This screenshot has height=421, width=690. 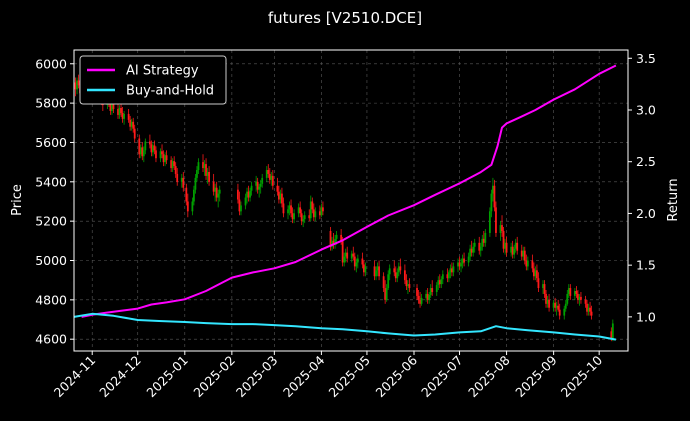 What do you see at coordinates (51, 181) in the screenshot?
I see `y-left-tick-label: 5400` at bounding box center [51, 181].